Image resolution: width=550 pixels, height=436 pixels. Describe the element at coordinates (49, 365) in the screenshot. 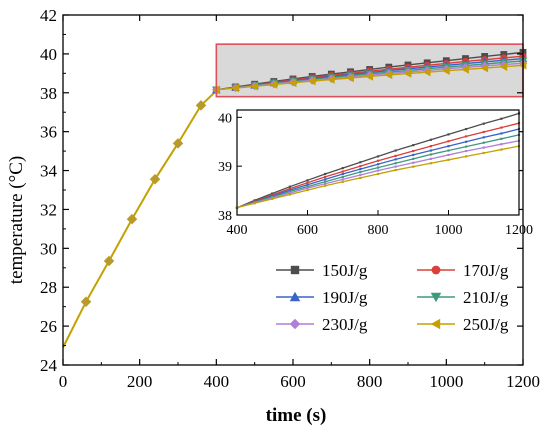

I see `y-tick-label: 24` at that location.